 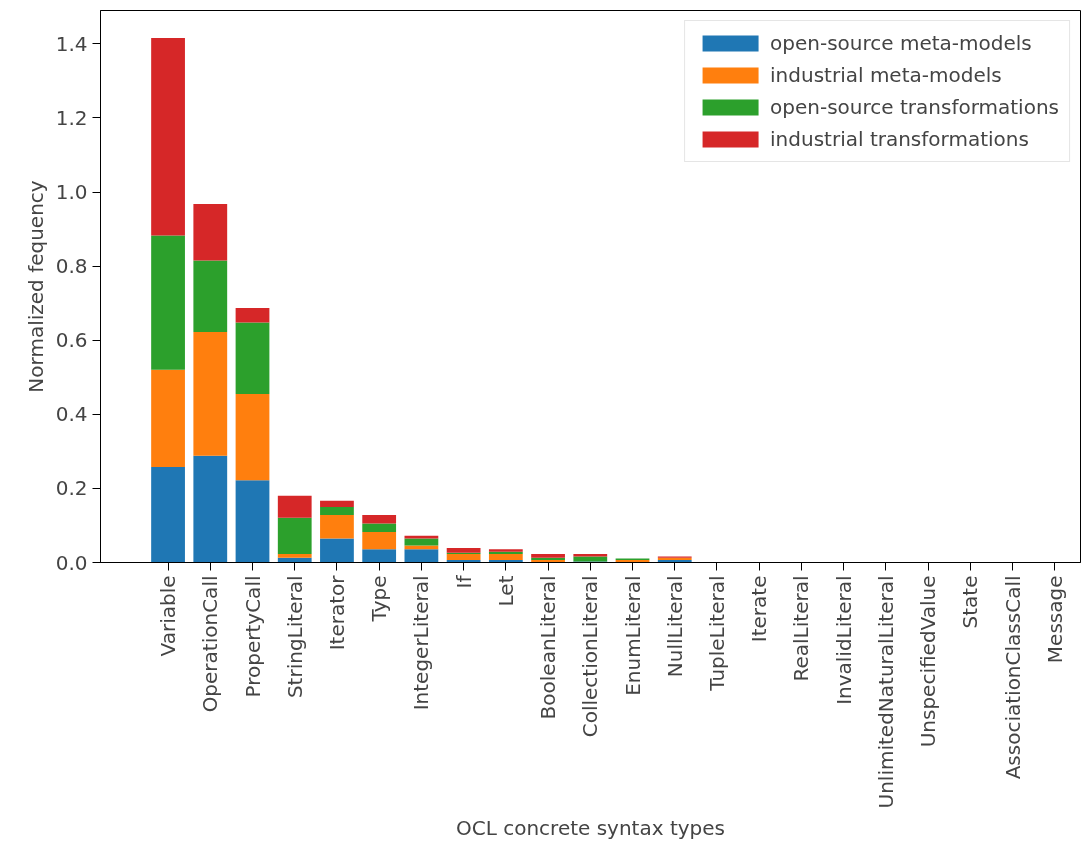 What do you see at coordinates (71, 117) in the screenshot?
I see `y-tick-label: 1.2` at bounding box center [71, 117].